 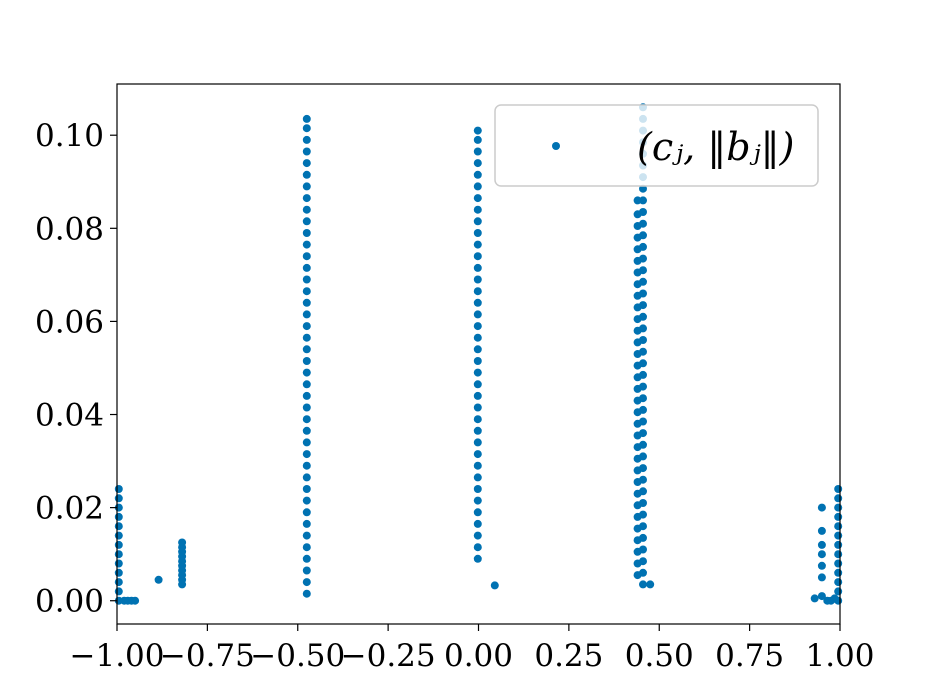 What do you see at coordinates (207, 656) in the screenshot?
I see `x-tick-label: −0.75` at bounding box center [207, 656].